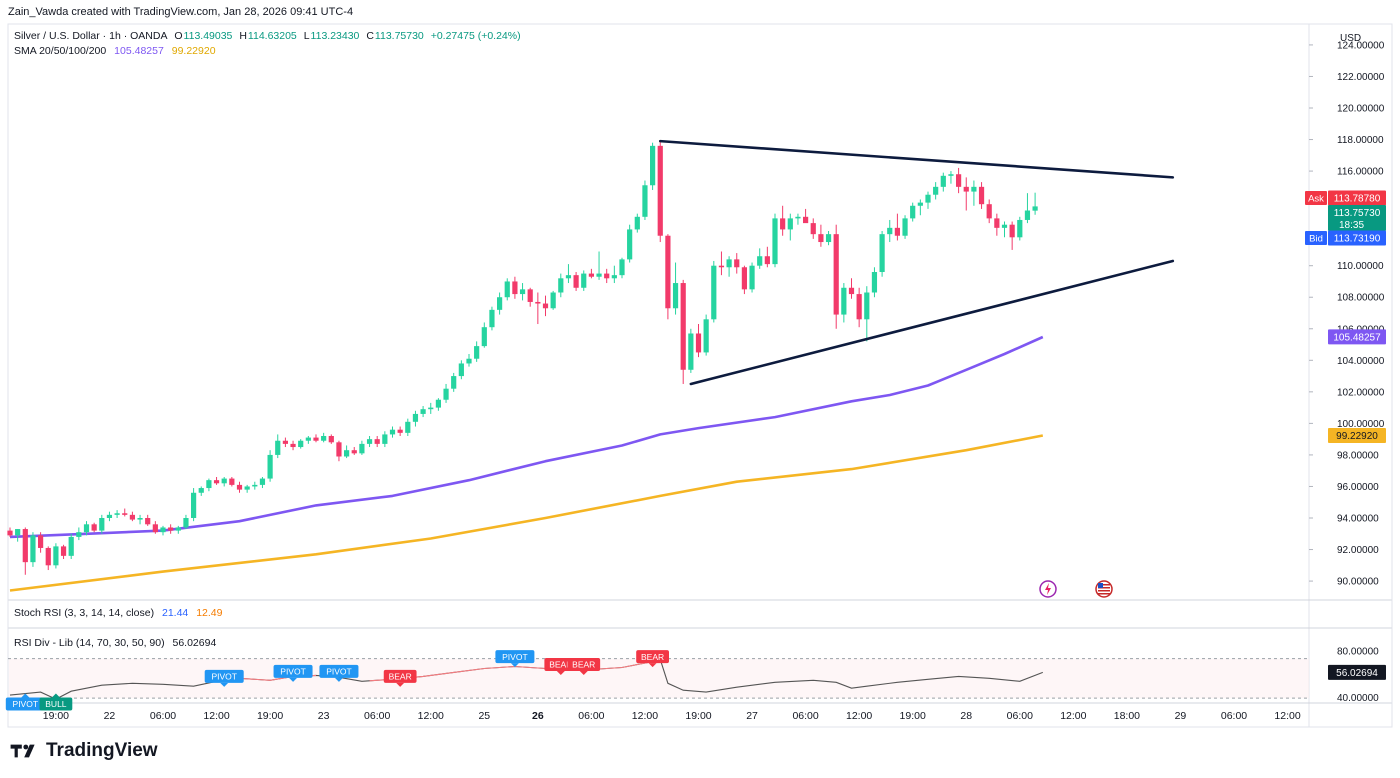  Describe the element at coordinates (1181, 716) in the screenshot. I see `x-tick-label: 29` at that location.